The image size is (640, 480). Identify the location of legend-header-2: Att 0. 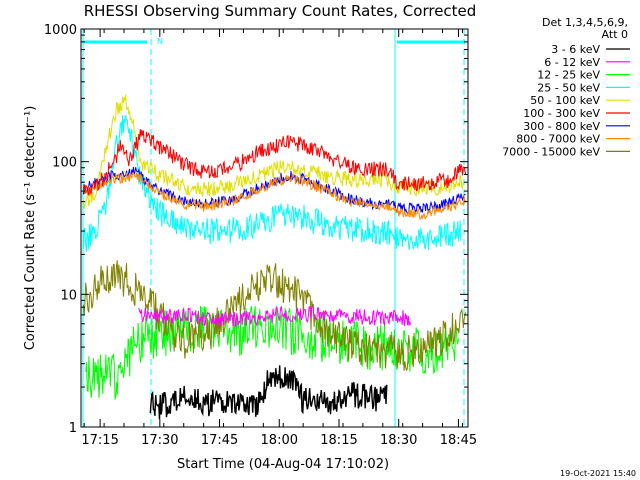
(615, 34).